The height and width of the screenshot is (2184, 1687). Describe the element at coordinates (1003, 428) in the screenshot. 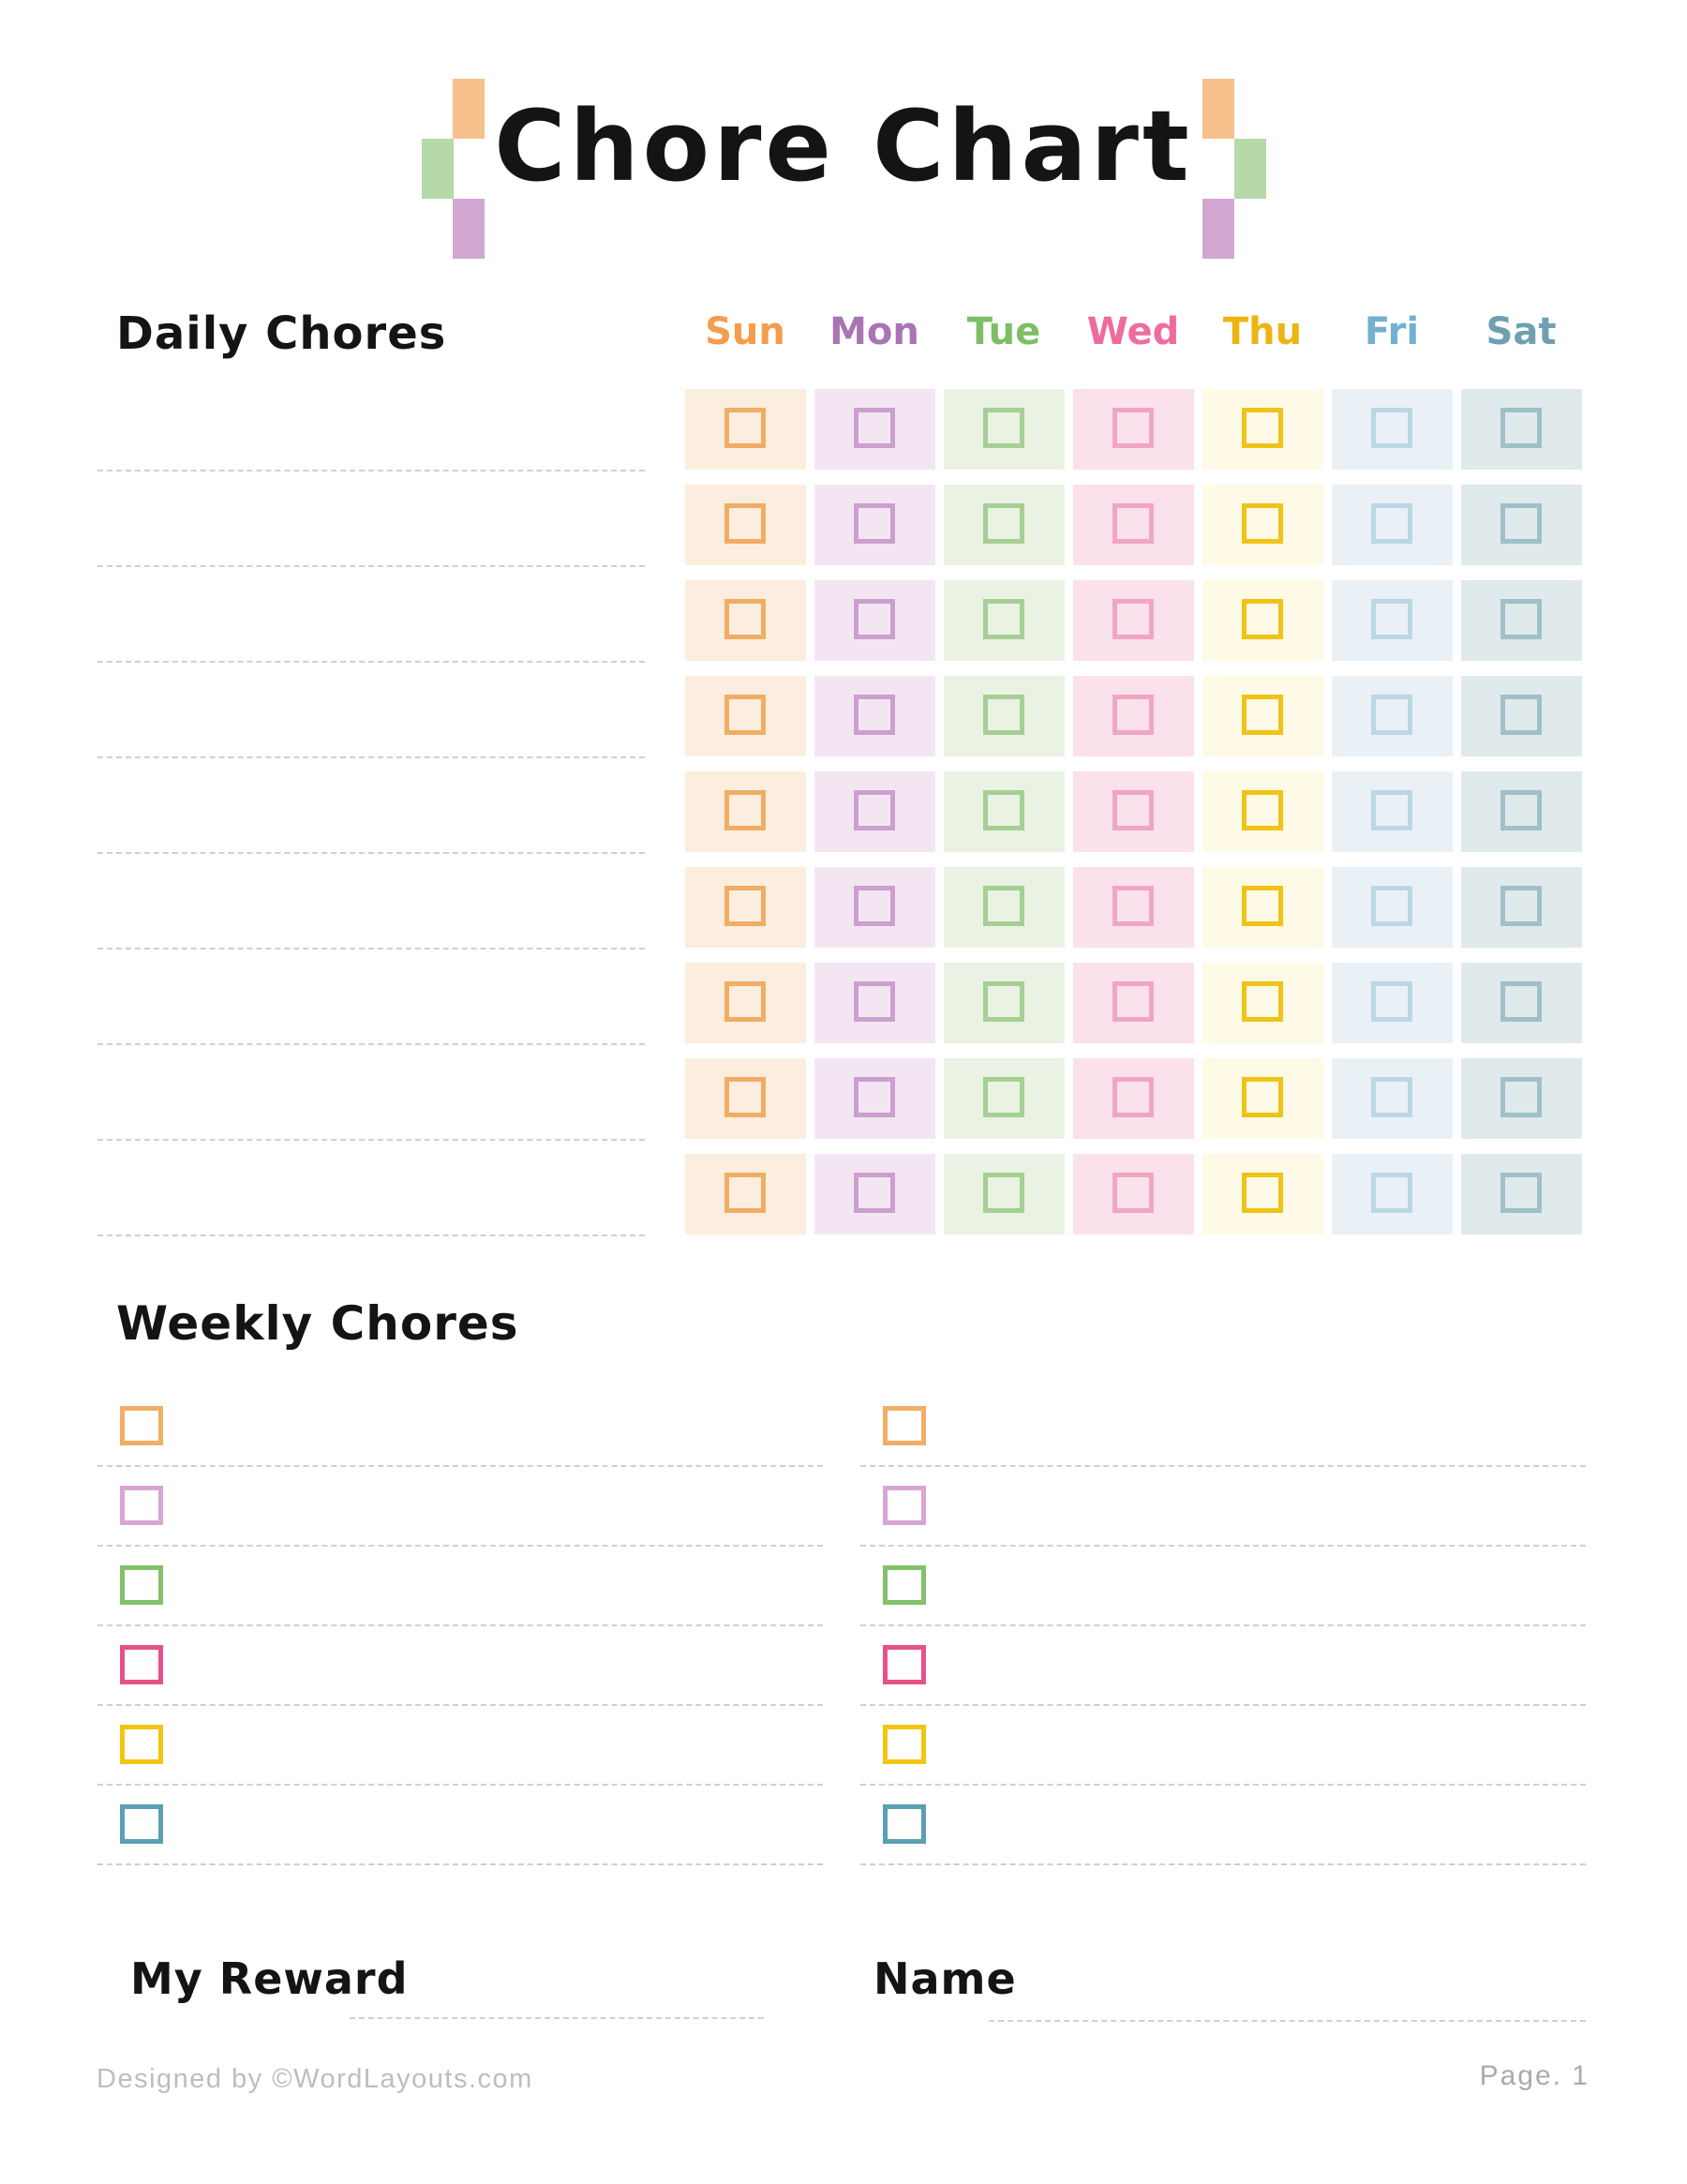

I see `grid-checkbox-tue-row1` at that location.